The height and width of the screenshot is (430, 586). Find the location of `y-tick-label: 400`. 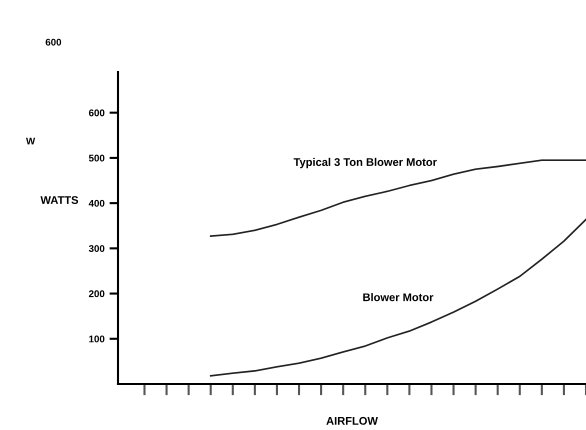

y-tick-label: 400 is located at coordinates (96, 203).